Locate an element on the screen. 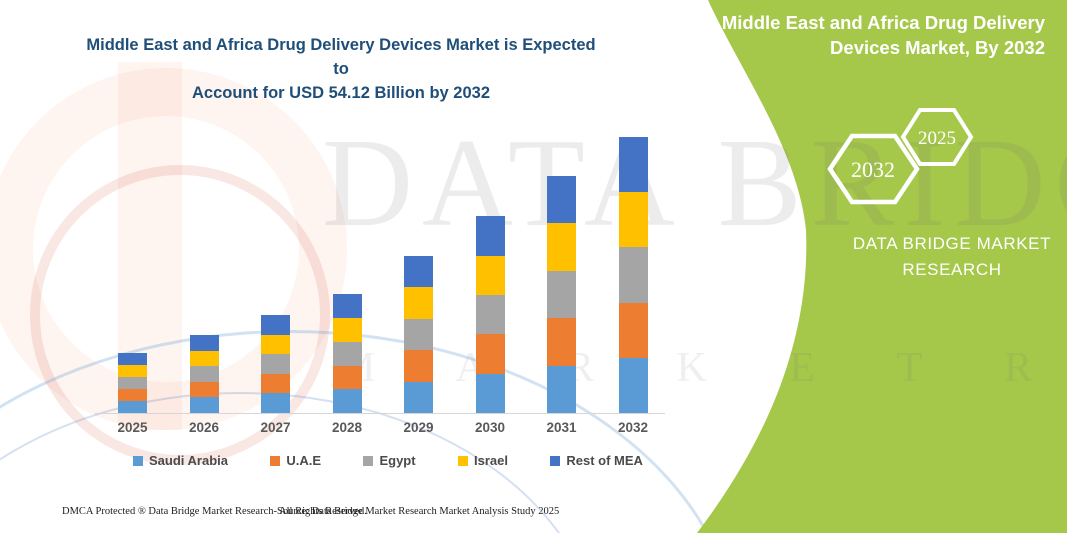  bar-2032 is located at coordinates (633, 275).